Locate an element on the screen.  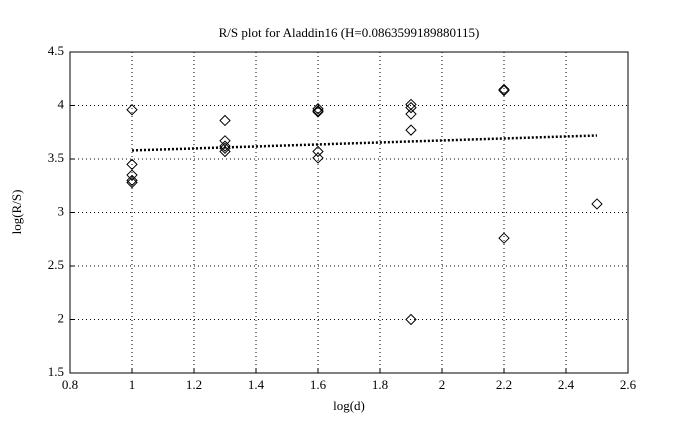
y-tick-label: 4 is located at coordinates (61, 103).